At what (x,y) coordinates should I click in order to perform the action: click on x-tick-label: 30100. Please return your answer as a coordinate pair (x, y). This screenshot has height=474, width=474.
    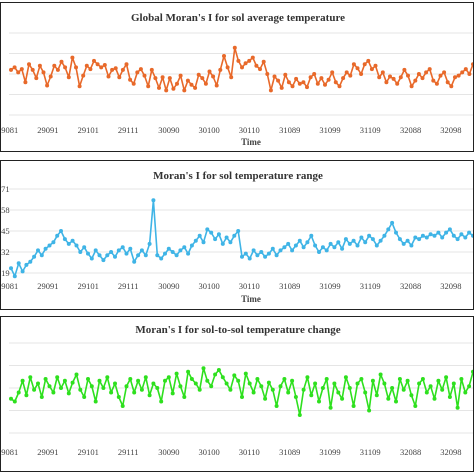
    Looking at the image, I should click on (209, 286).